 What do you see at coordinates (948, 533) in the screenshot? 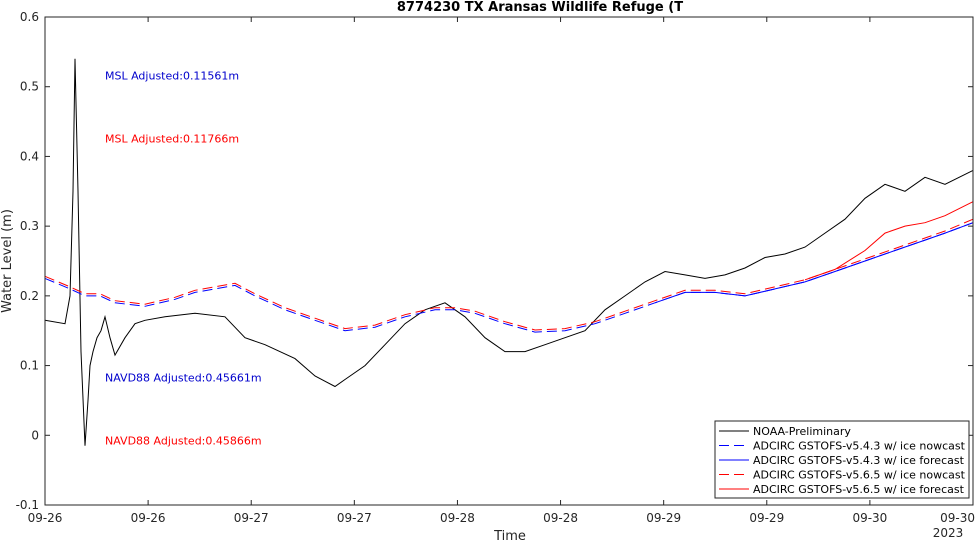
I see `x-year-label: 2023` at bounding box center [948, 533].